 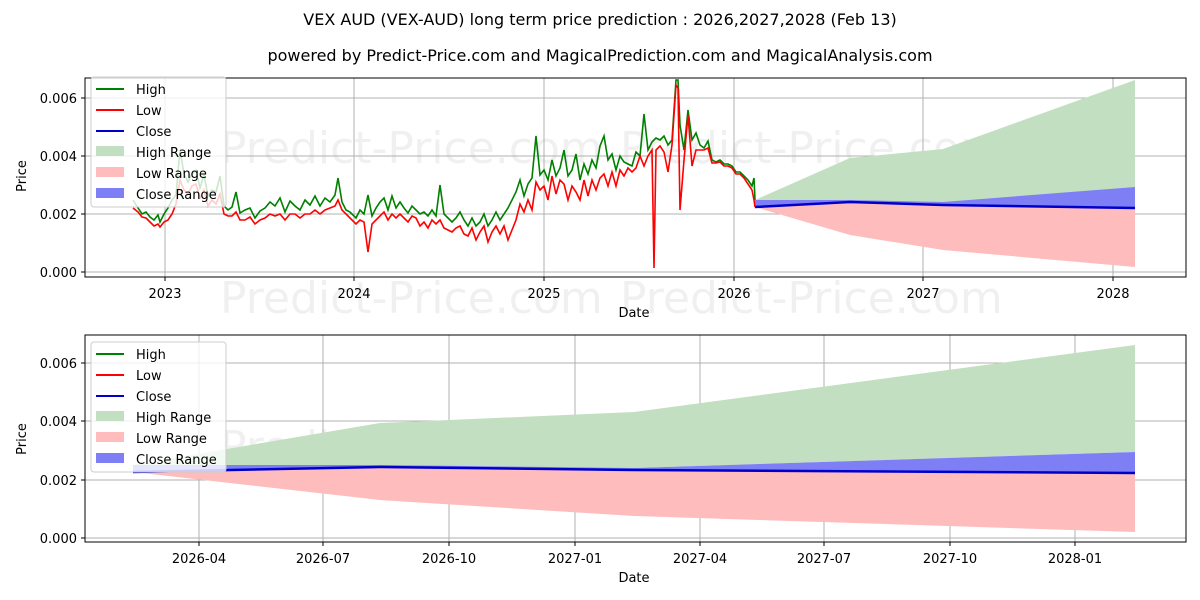 What do you see at coordinates (1075, 559) in the screenshot?
I see `x-tick-label: 2028-01` at bounding box center [1075, 559].